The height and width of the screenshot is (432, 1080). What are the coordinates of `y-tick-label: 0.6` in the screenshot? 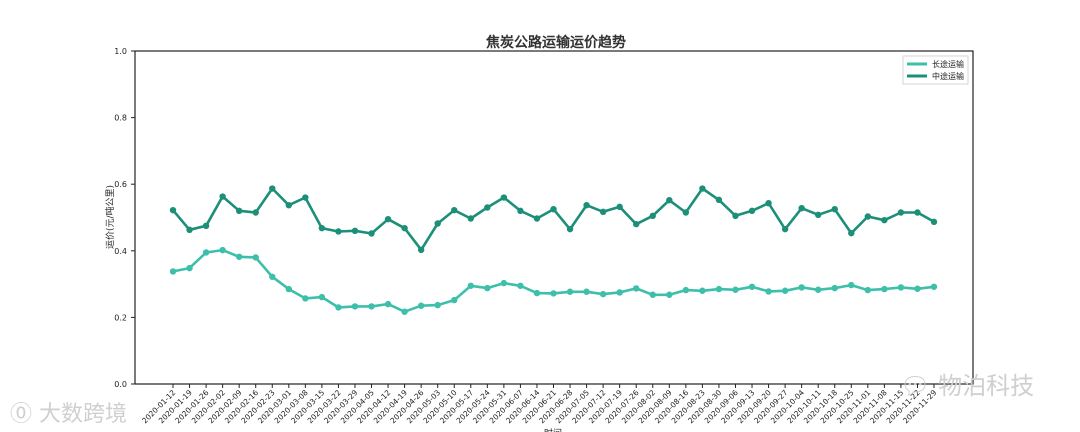 It's located at (120, 184).